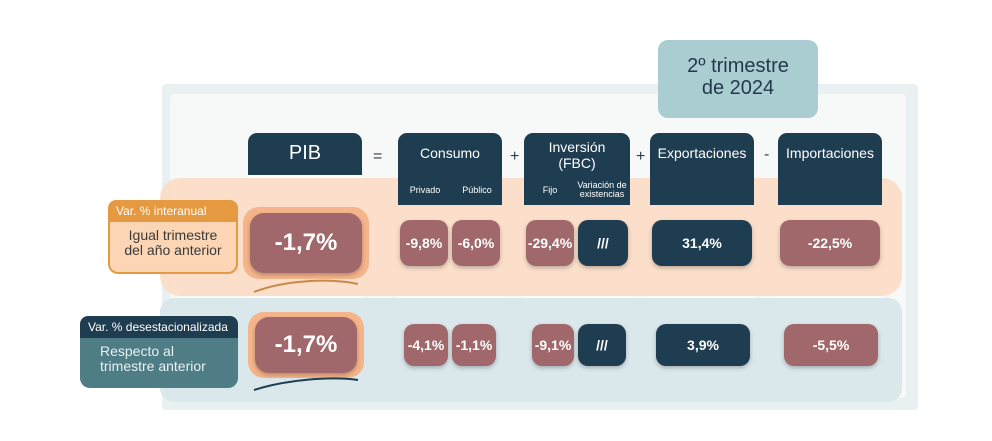 Image resolution: width=992 pixels, height=441 pixels. I want to click on variacion-interanual-value: ///, so click(603, 243).